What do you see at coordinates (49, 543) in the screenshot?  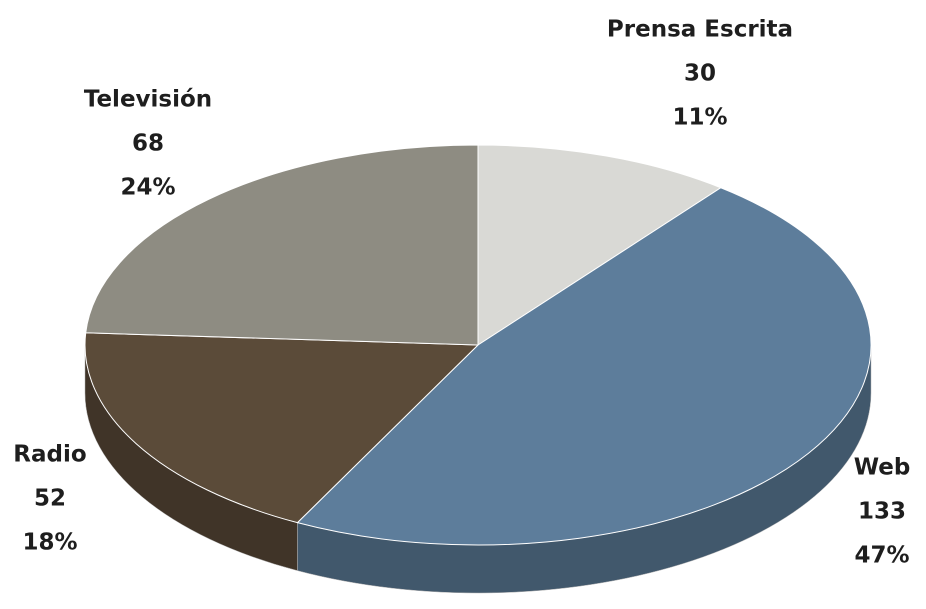 I see `slice-percent: 18%` at bounding box center [49, 543].